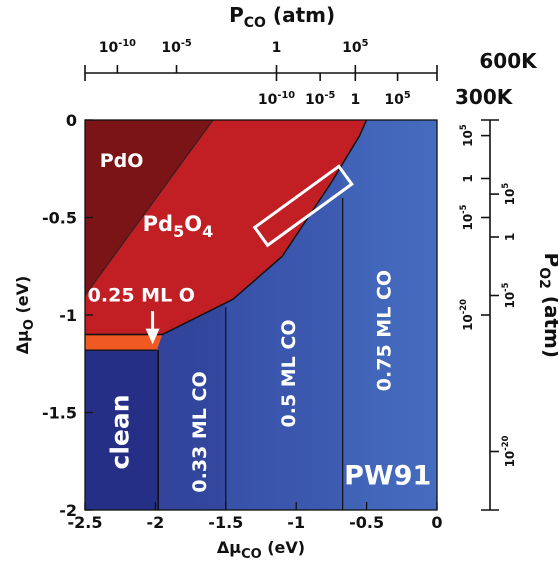 This screenshot has height=566, width=558. What do you see at coordinates (355, 100) in the screenshot?
I see `top-tick-label-300k: 1` at bounding box center [355, 100].